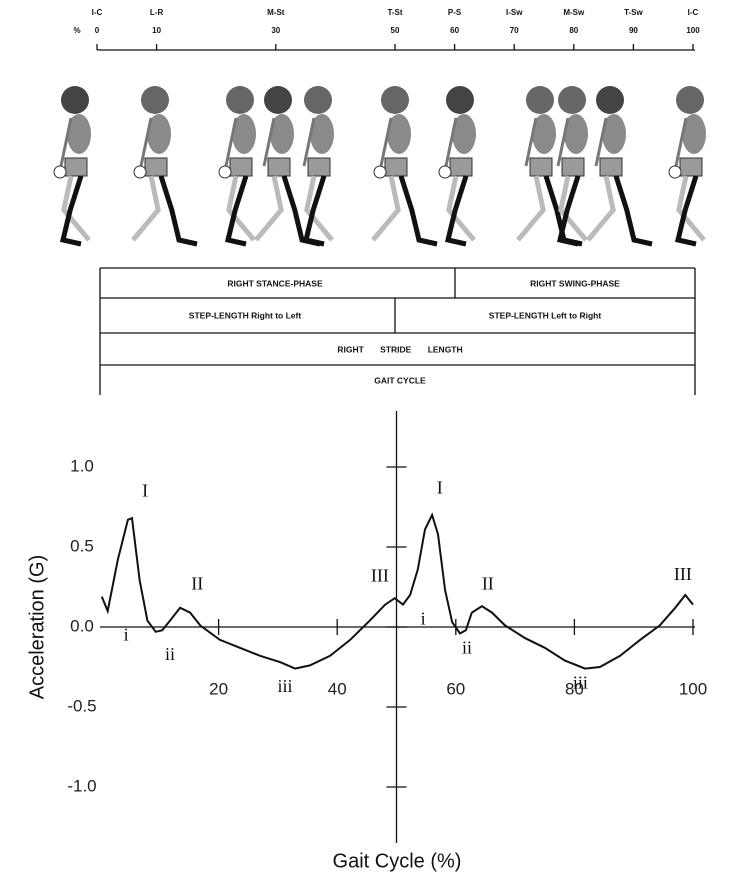 The height and width of the screenshot is (886, 738). What do you see at coordinates (197, 584) in the screenshot?
I see `annotation: II` at bounding box center [197, 584].